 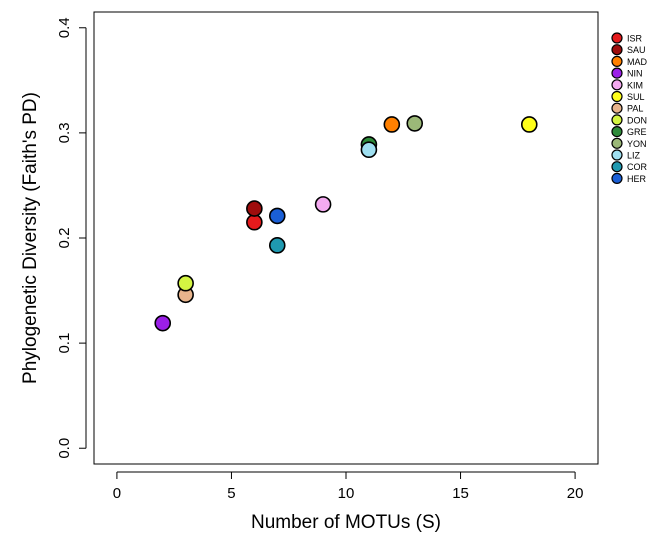 What do you see at coordinates (575, 493) in the screenshot?
I see `x-tick-label: 20` at bounding box center [575, 493].